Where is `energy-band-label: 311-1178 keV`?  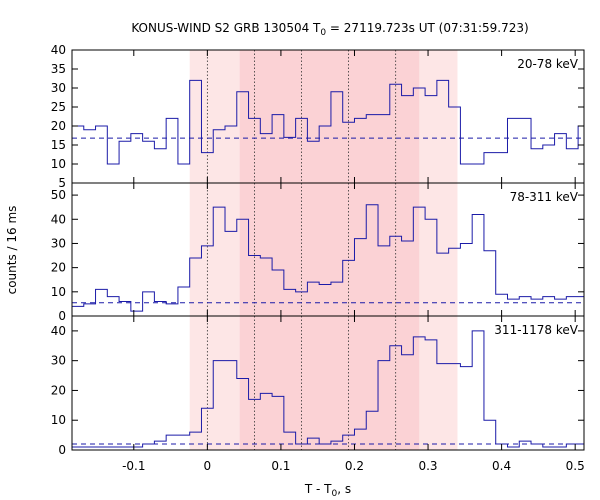 energy-band-label: 311-1178 keV is located at coordinates (536, 330).